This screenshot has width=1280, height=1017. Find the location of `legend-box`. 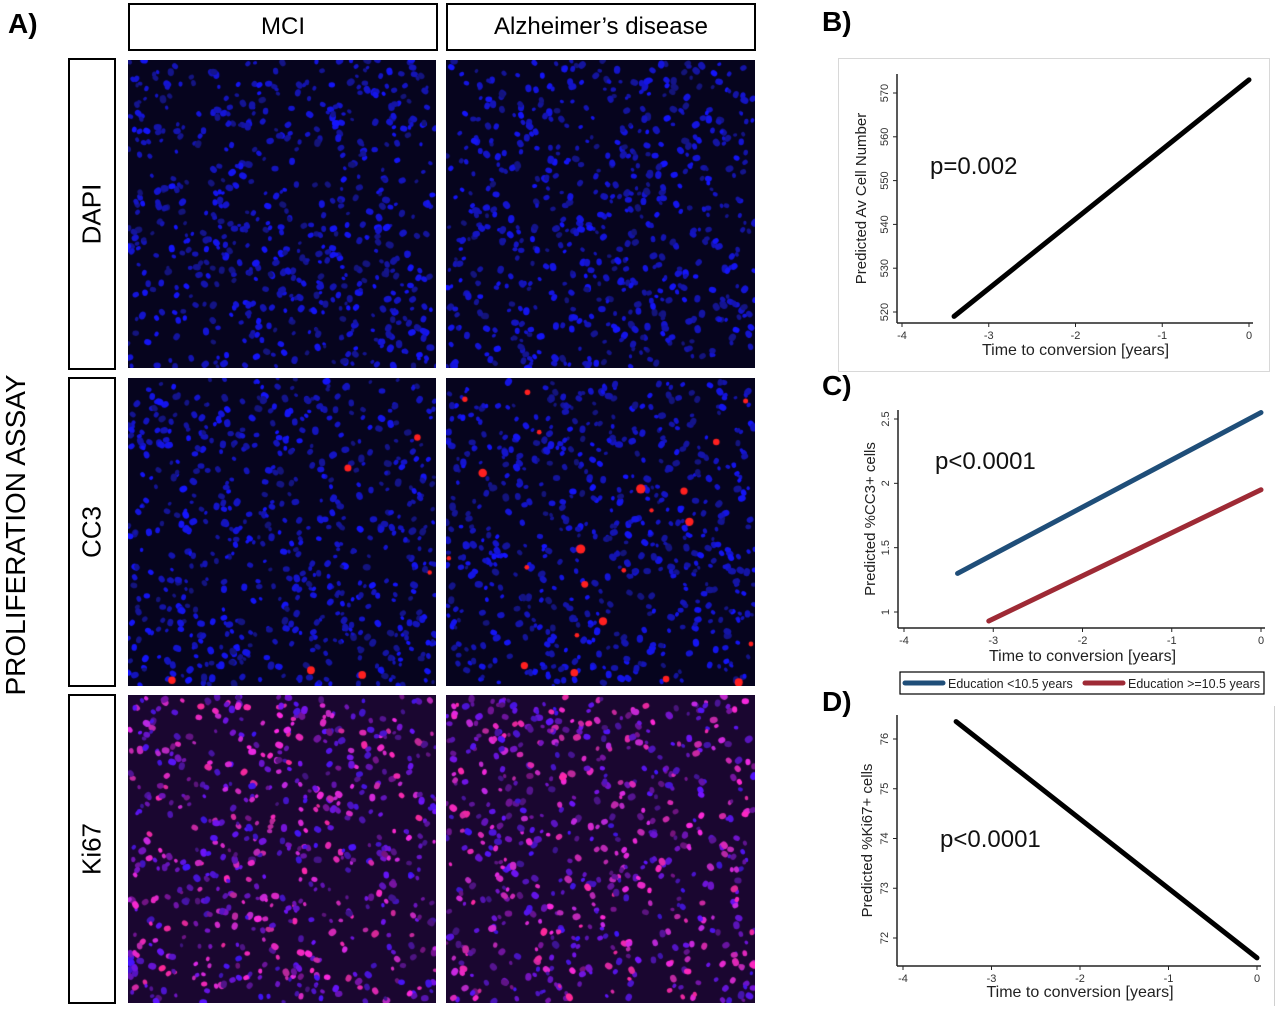

legend-box is located at coordinates (1082, 683).